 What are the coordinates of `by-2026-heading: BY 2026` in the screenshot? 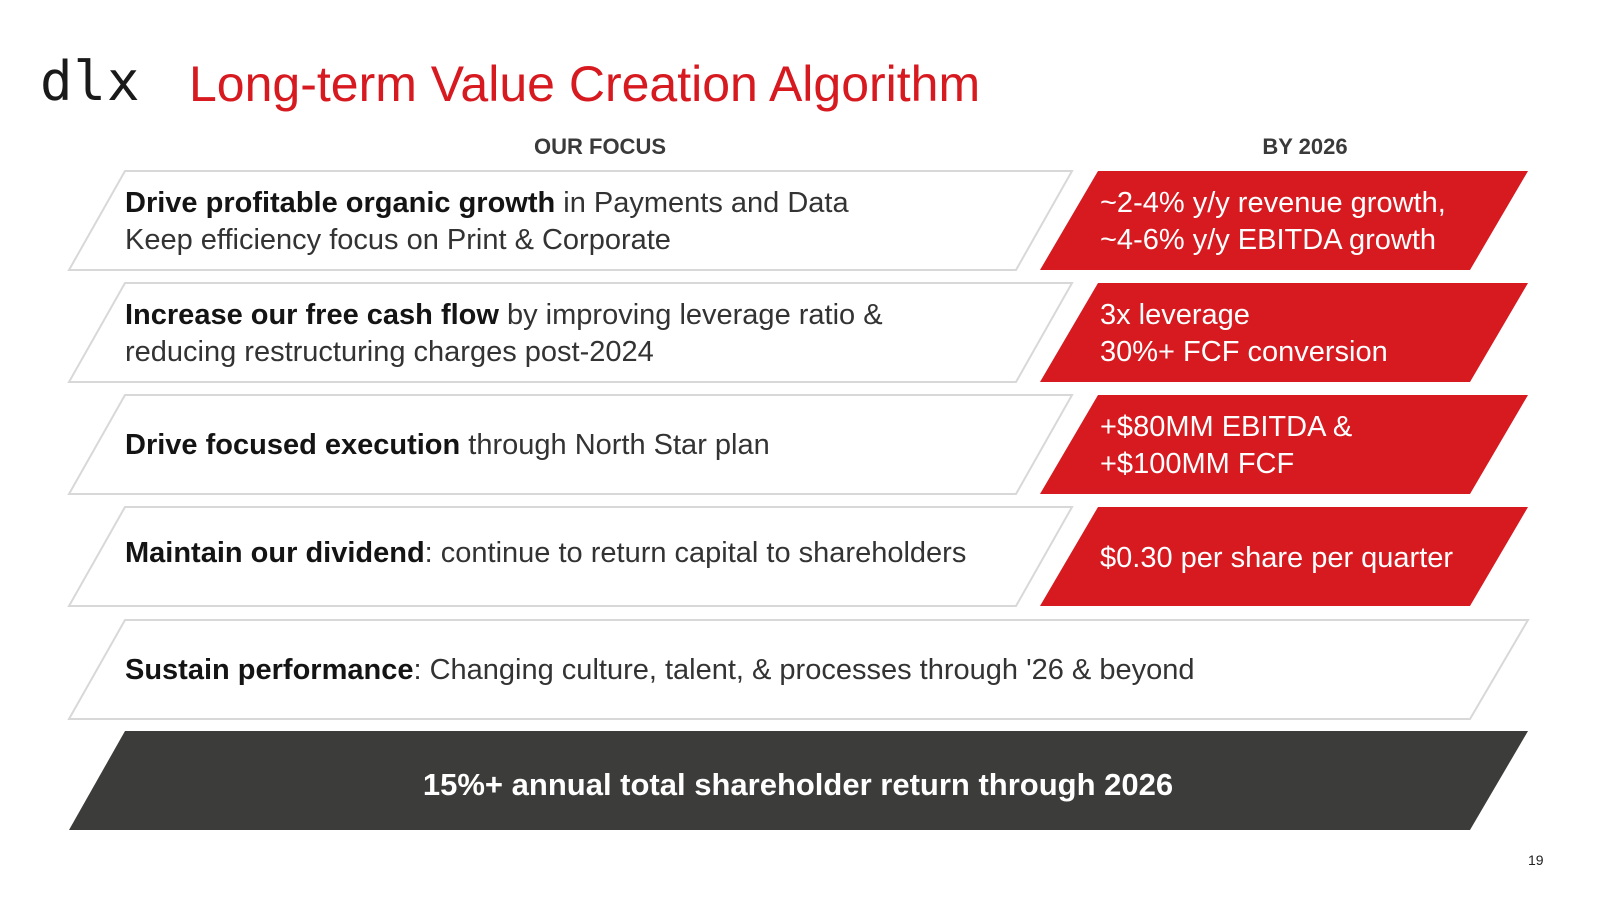 It's located at (1305, 146).